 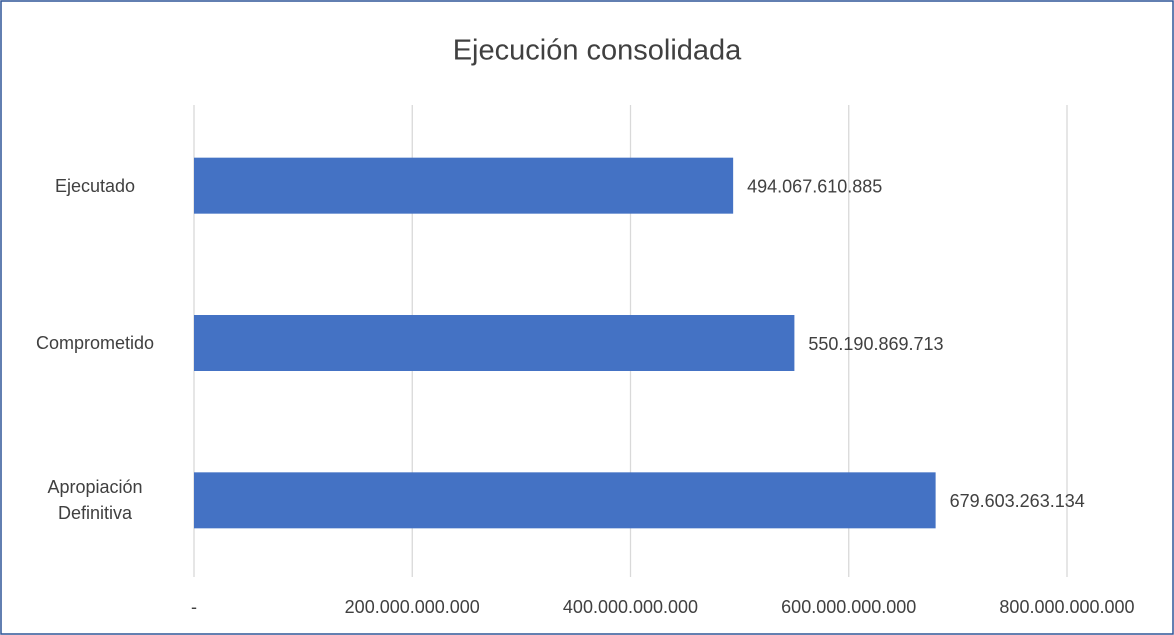 I want to click on y-tick-label: Comprometido, so click(x=95, y=343).